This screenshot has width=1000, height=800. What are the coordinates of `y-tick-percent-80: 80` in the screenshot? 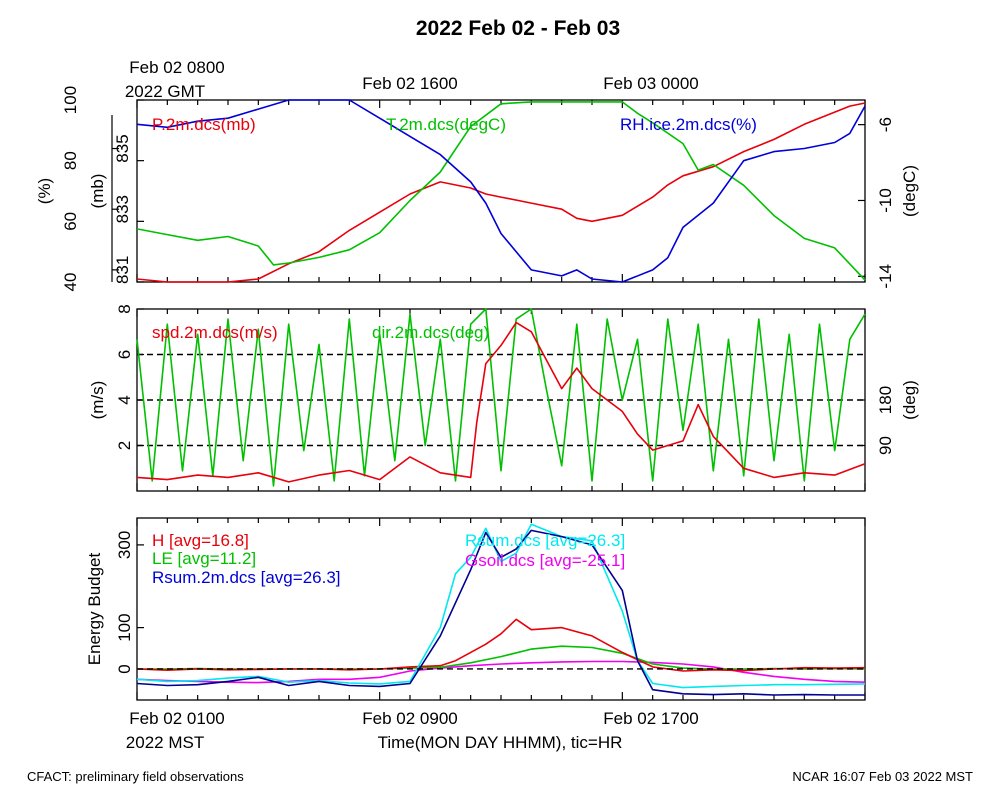 It's located at (70, 160).